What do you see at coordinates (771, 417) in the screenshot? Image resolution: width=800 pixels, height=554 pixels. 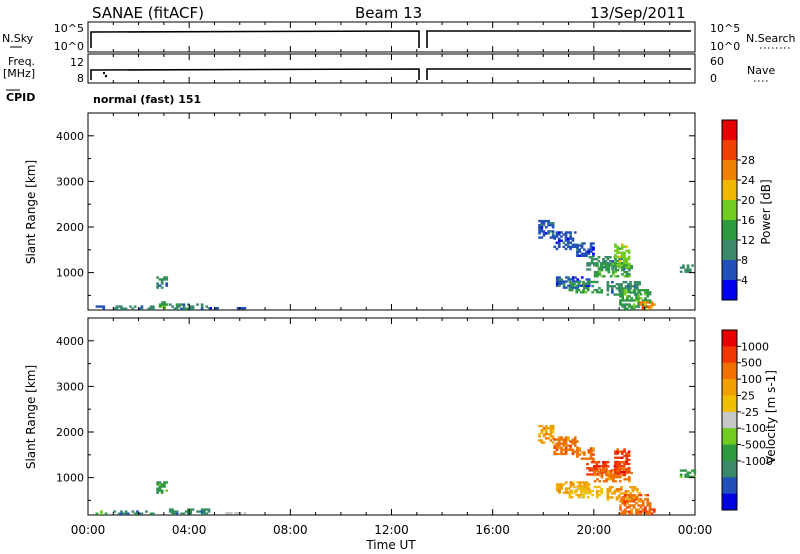 I see `velocity-colorbar-label: Velocity [m s-1]` at bounding box center [771, 417].